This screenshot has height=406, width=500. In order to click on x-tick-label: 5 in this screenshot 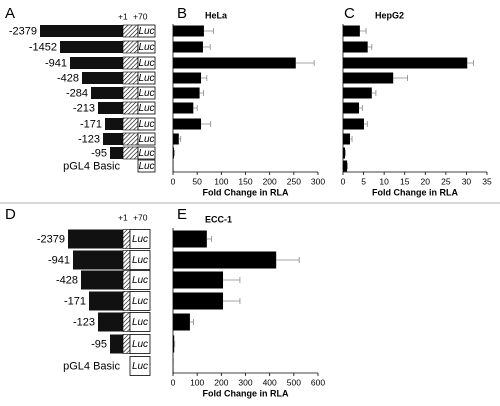, I will do `click(363, 181)`.